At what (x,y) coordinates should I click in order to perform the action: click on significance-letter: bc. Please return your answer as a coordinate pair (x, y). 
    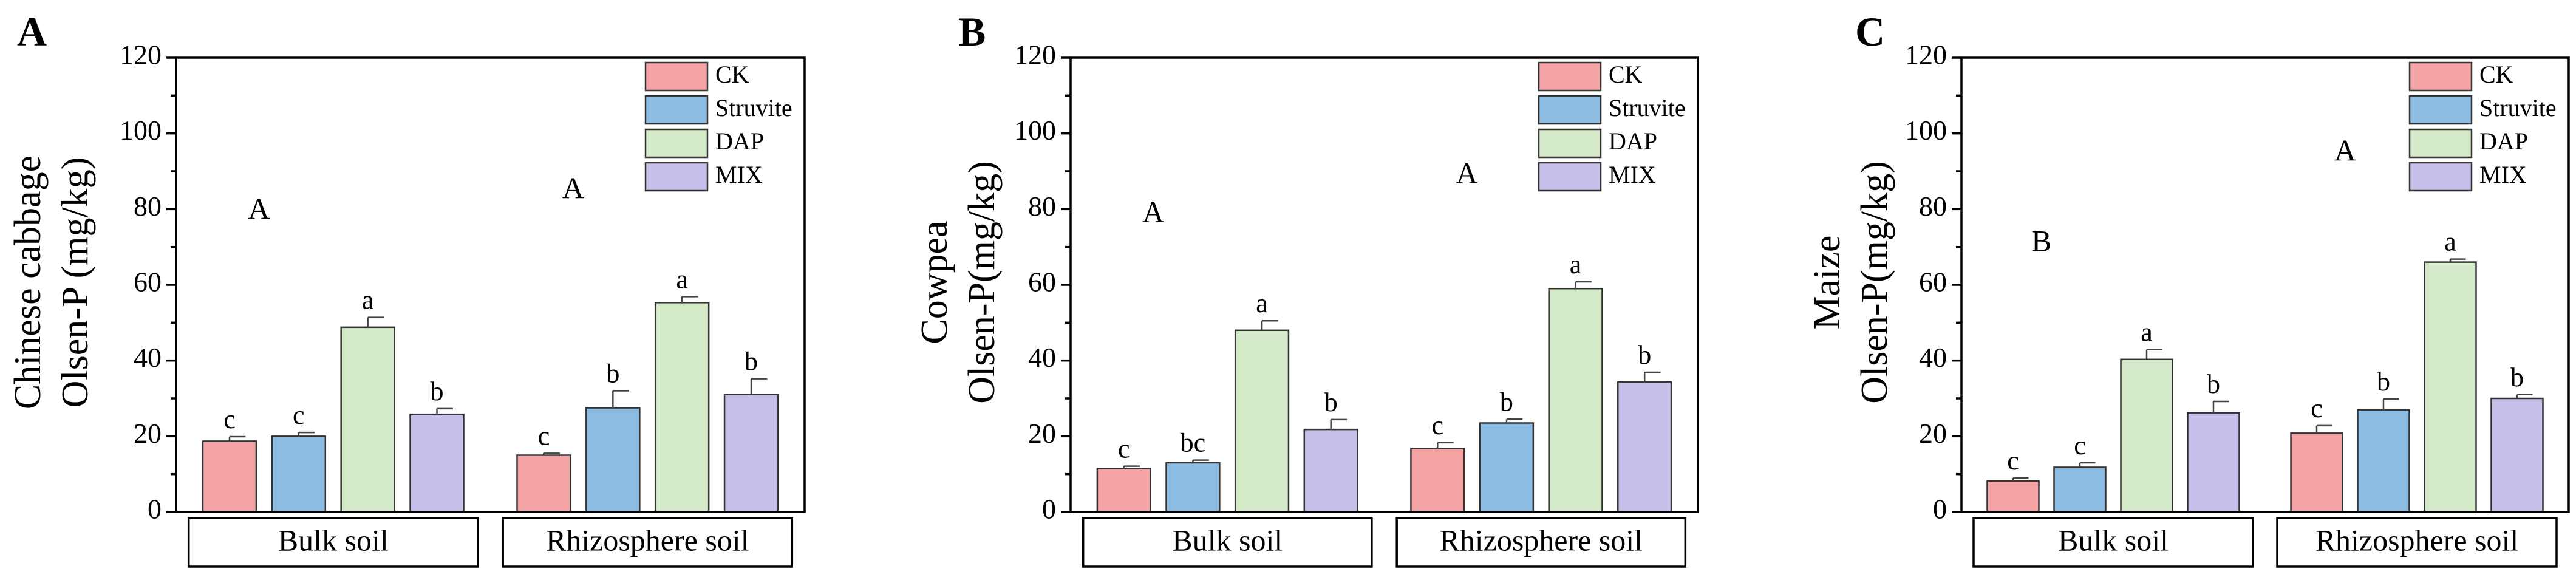
    Looking at the image, I should click on (1194, 443).